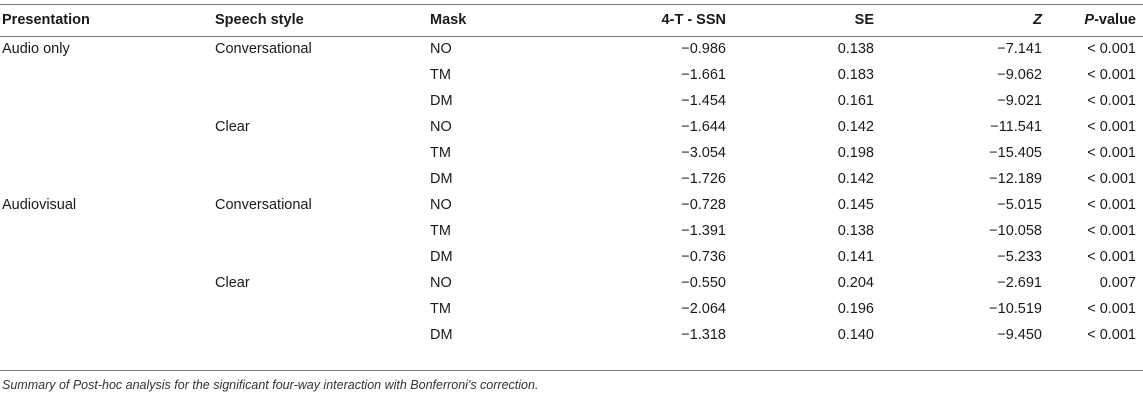 The image size is (1143, 405). What do you see at coordinates (571, 4) in the screenshot?
I see `top-rule` at bounding box center [571, 4].